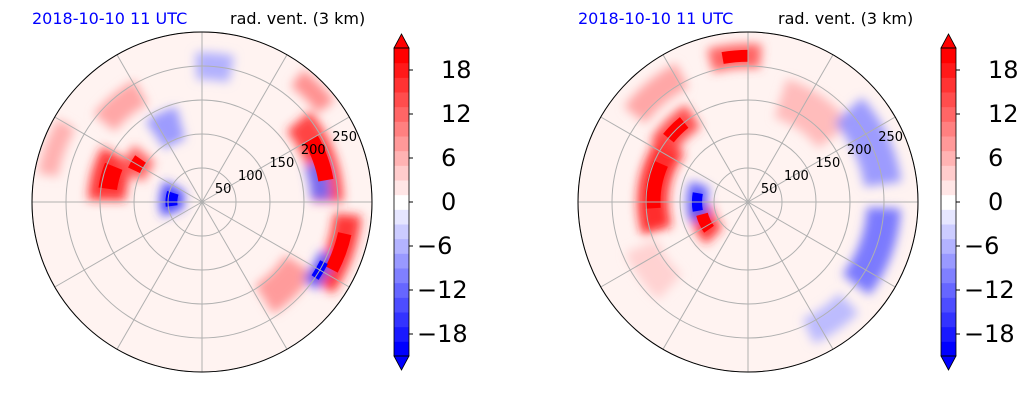 The width and height of the screenshot is (1028, 401). What do you see at coordinates (989, 290) in the screenshot?
I see `colorbar-tick-label: −12` at bounding box center [989, 290].